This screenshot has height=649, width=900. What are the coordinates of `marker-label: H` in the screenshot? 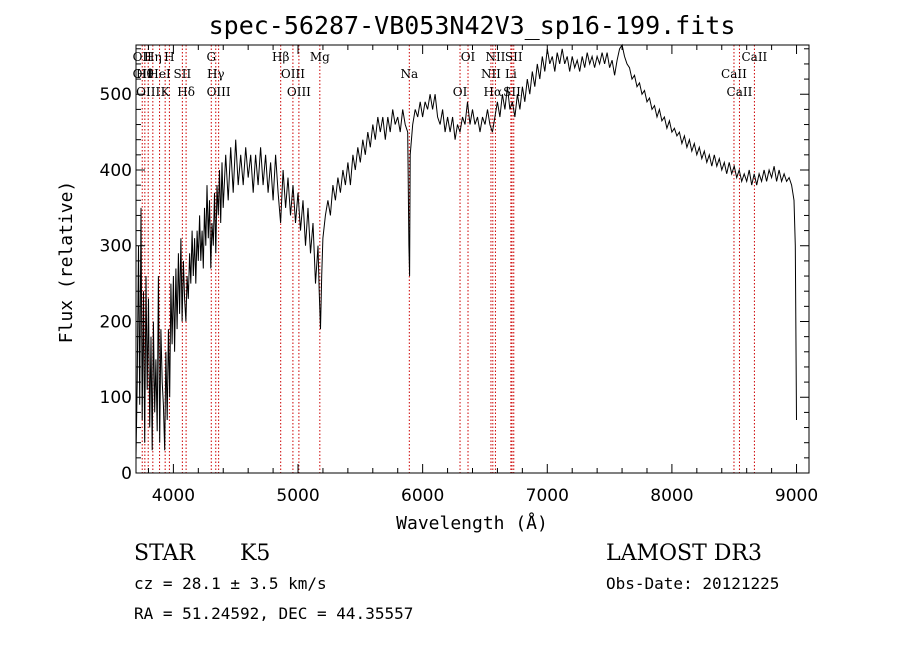 It's located at (169, 57).